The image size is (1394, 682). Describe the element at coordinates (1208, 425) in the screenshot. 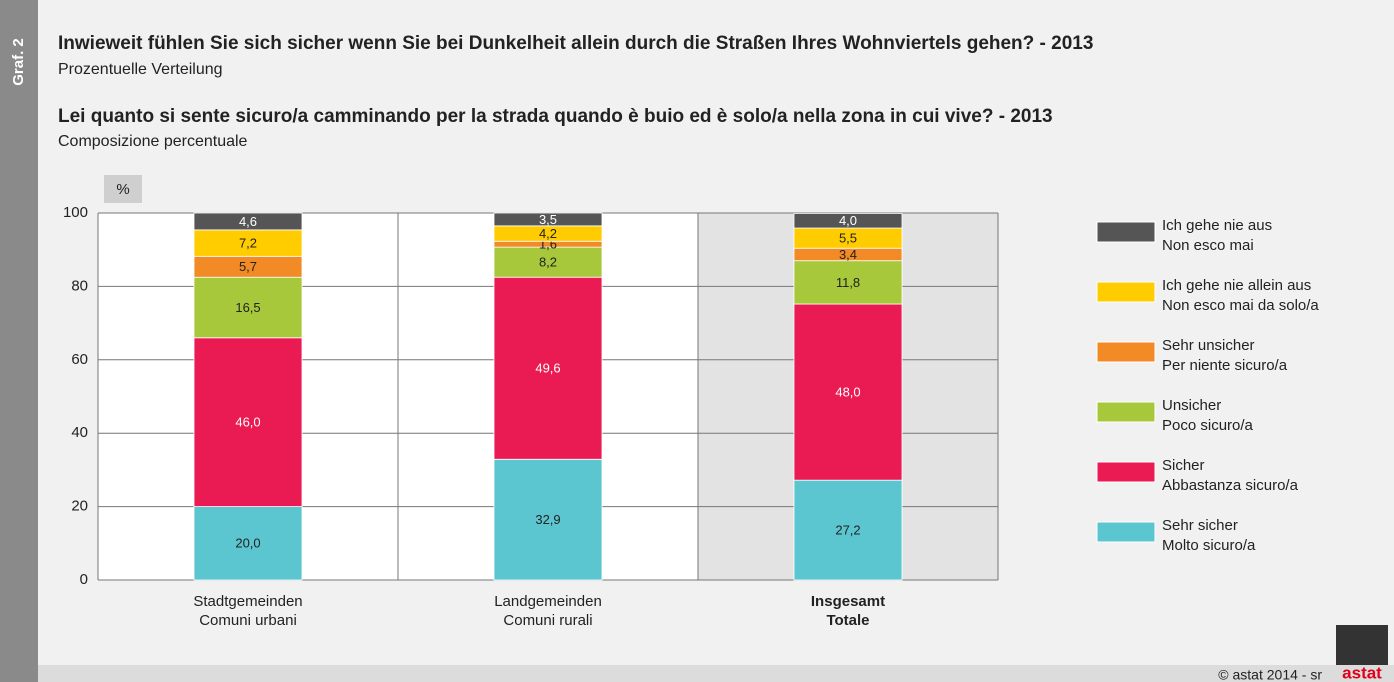

I see `legend-label: Poco sicuro/a` at that location.